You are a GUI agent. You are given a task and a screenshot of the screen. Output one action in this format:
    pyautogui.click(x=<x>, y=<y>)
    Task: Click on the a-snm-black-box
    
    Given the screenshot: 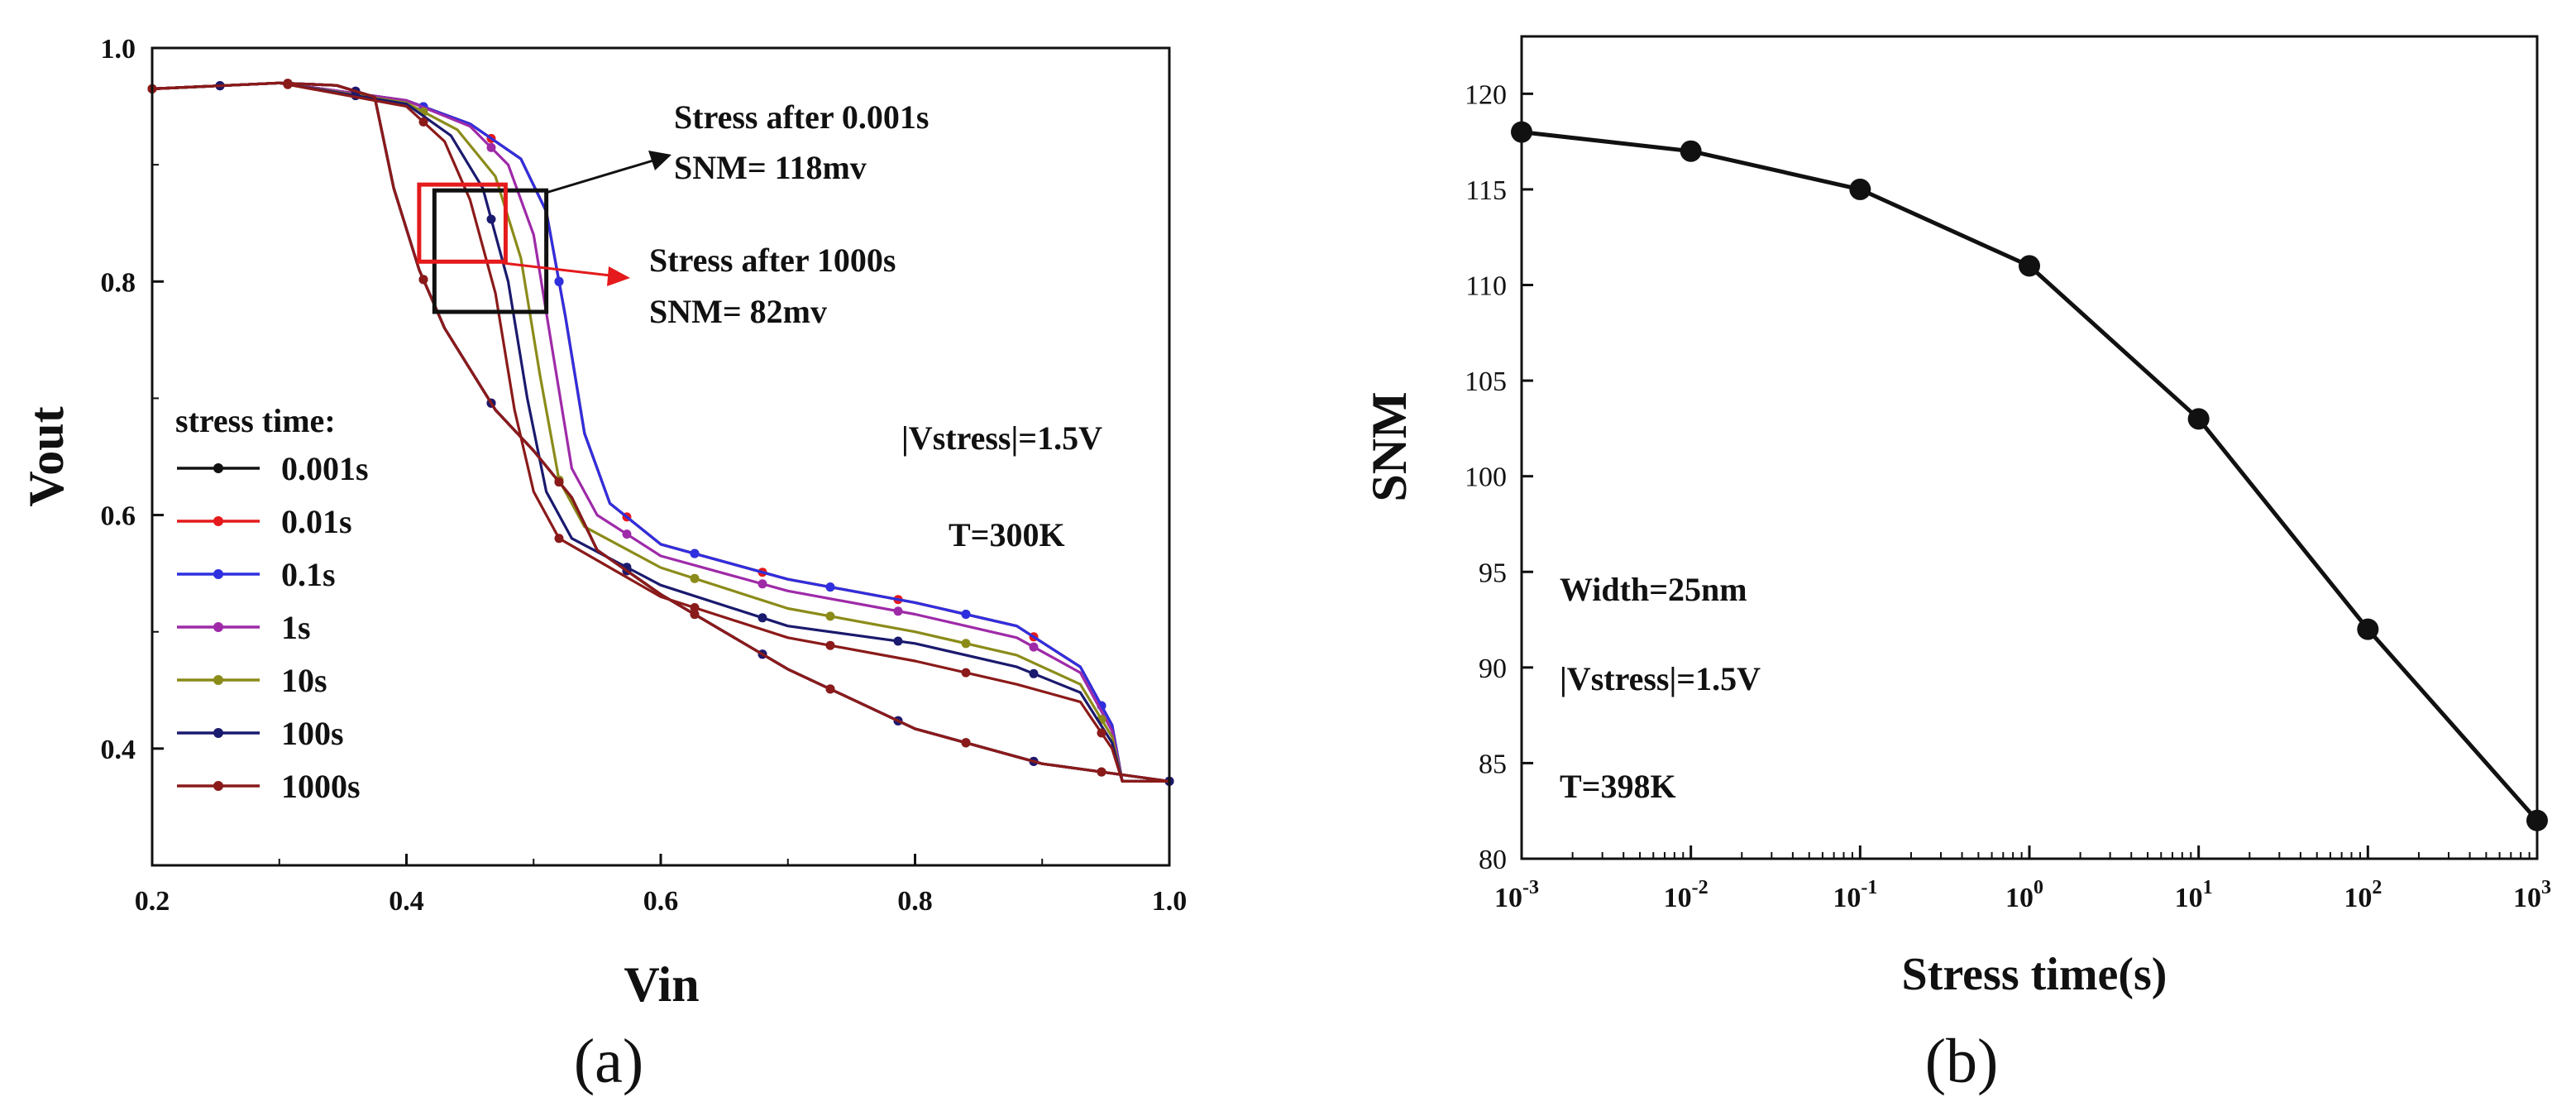 What is the action you would take?
    pyautogui.click(x=490, y=251)
    